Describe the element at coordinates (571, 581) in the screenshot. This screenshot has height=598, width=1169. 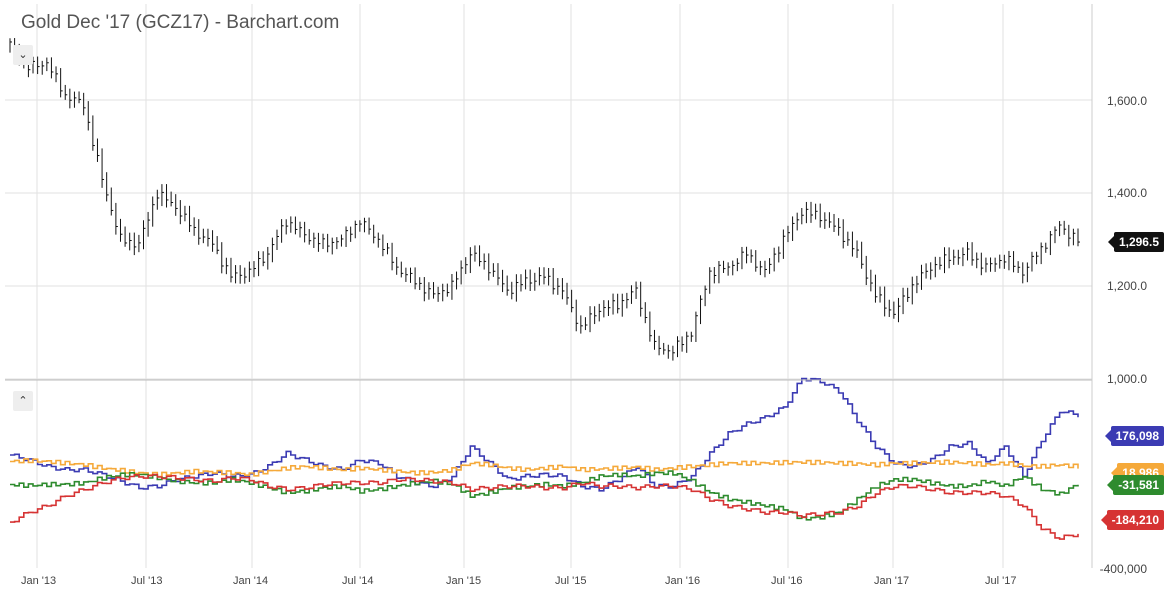
I see `x-tick-label: Jul '15` at that location.